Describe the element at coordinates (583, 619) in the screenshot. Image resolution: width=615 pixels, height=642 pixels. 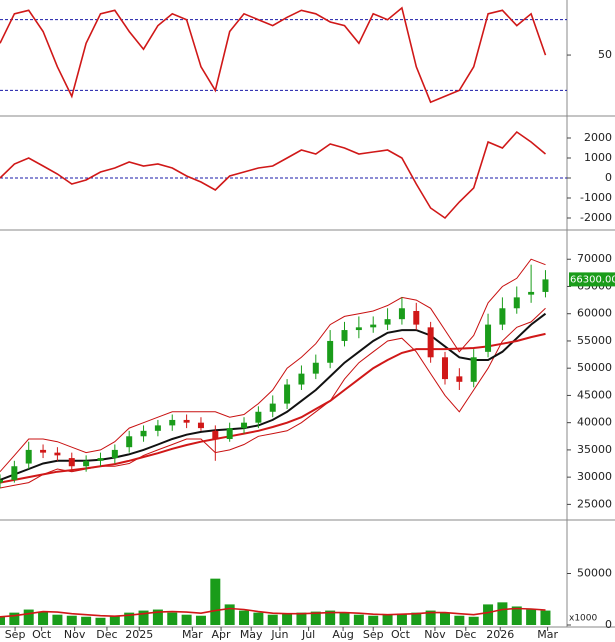
I see `unit-label: x1000` at that location.